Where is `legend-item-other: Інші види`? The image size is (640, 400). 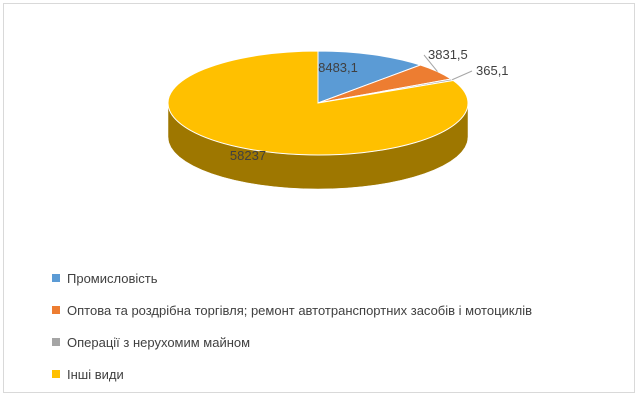 legend-item-other: Інші види is located at coordinates (292, 374).